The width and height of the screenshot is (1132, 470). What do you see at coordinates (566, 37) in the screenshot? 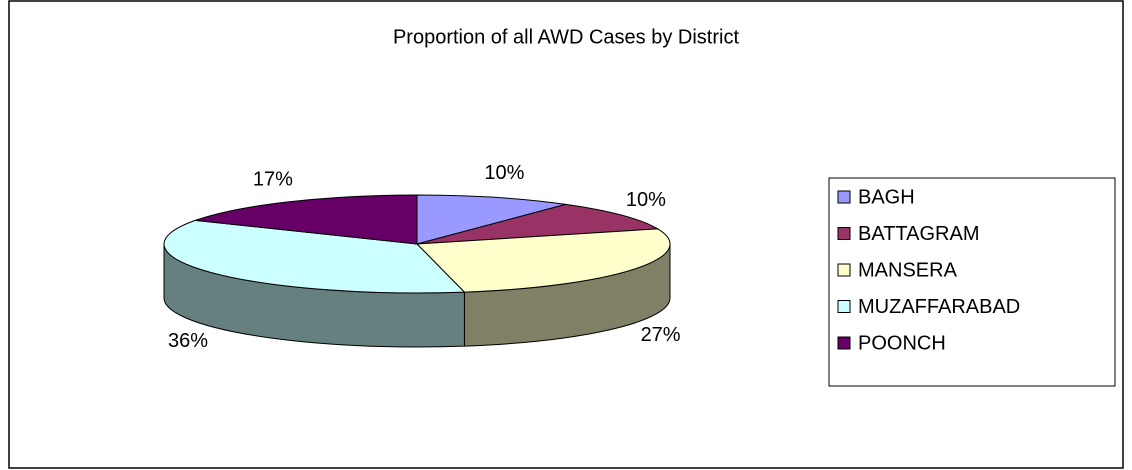
I see `chart-title: Proportion of all AWD Cases by District` at bounding box center [566, 37].